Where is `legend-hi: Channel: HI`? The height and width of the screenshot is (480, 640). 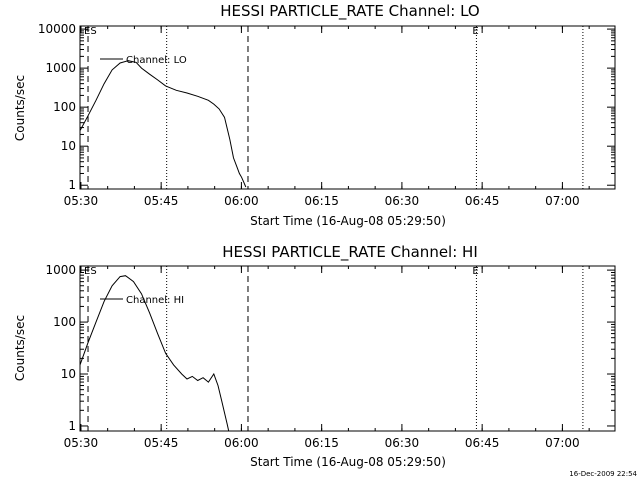 legend-hi: Channel: HI is located at coordinates (142, 300).